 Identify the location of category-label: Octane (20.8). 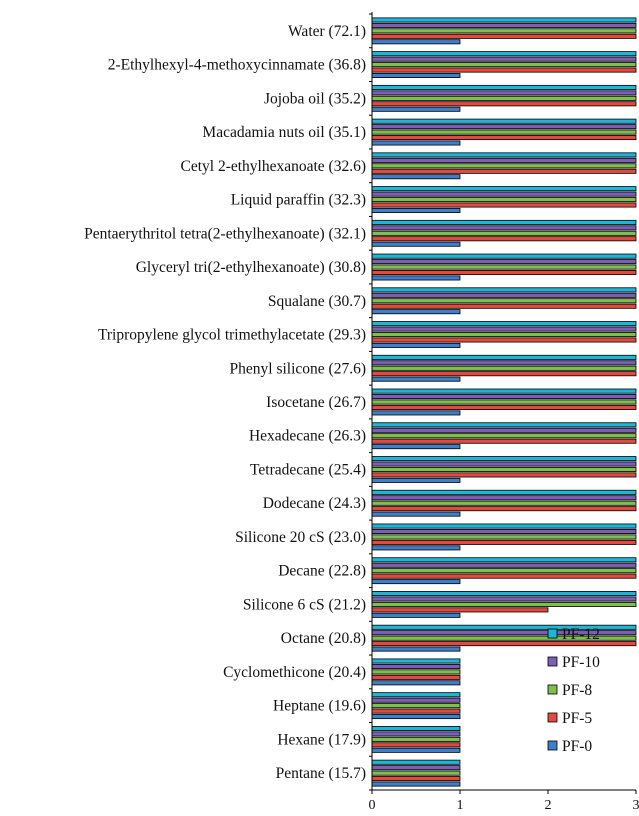
(323, 638).